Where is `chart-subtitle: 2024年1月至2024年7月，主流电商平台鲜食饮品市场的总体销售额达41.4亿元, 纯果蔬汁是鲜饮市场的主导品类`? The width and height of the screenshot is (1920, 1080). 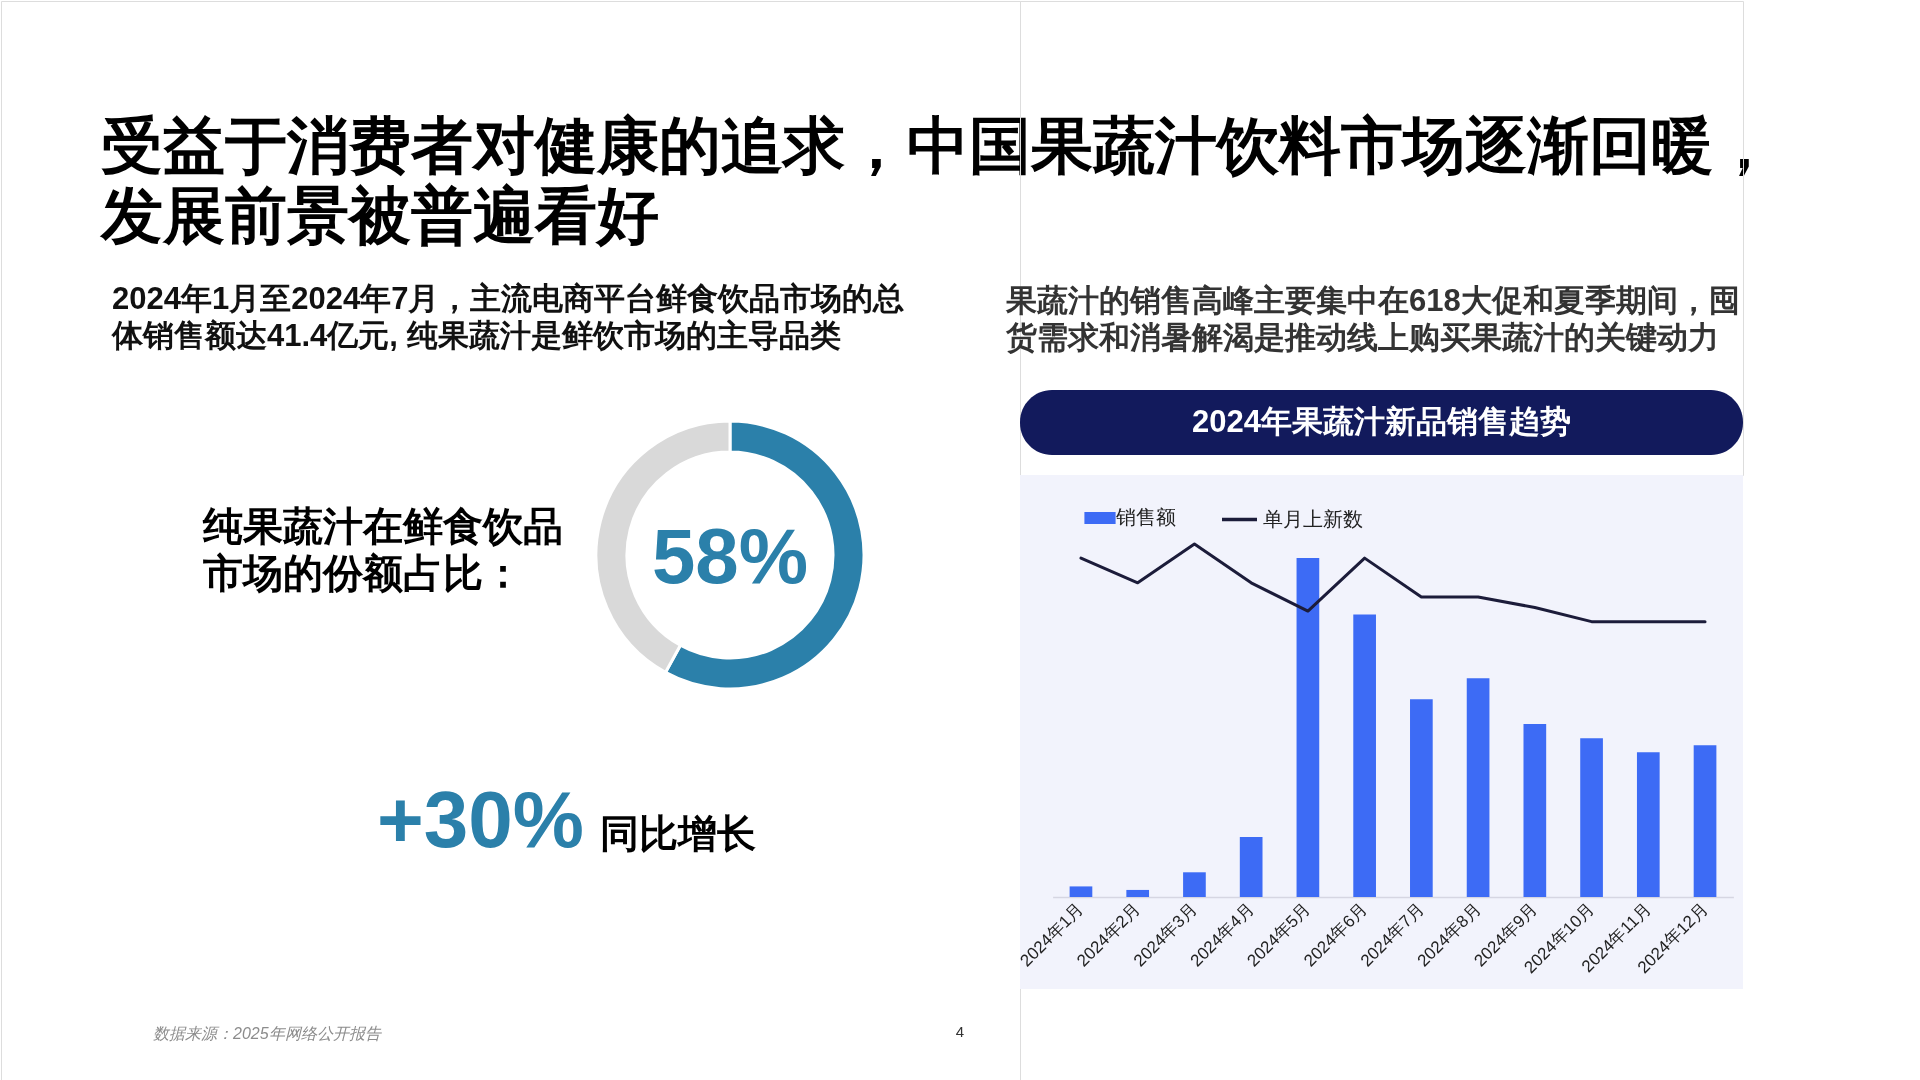 chart-subtitle: 2024年1月至2024年7月，主流电商平台鲜食饮品市场的总体销售额达41.4亿元, 纯果蔬汁是鲜饮市场的主导品类 is located at coordinates (508, 317).